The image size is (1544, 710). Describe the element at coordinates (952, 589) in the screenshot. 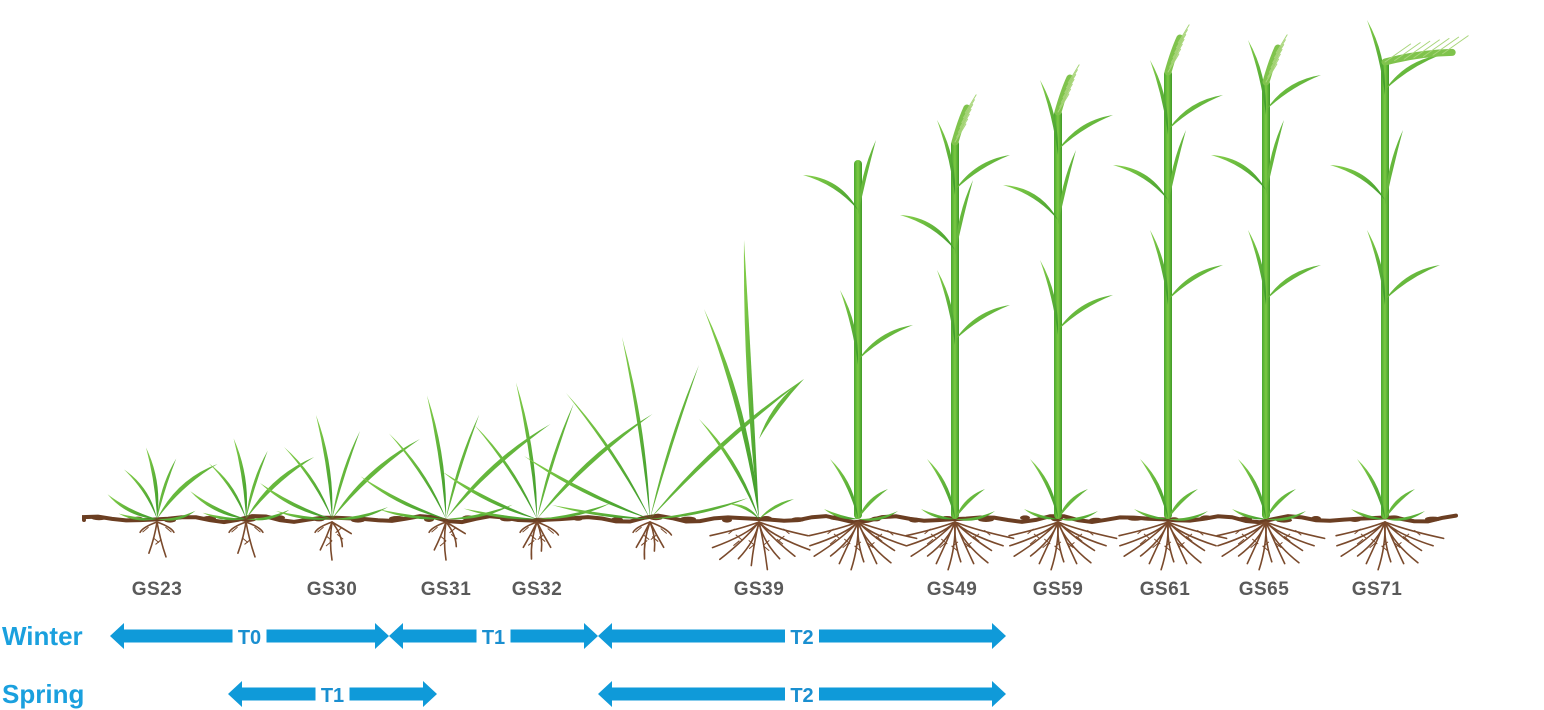

I see `growth-stage-label: GS49` at that location.